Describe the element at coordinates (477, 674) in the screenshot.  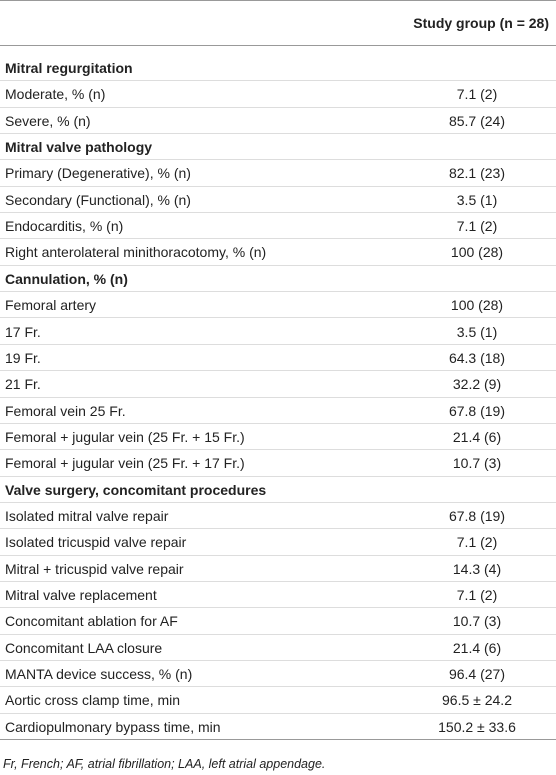
I see `row-value: 96.4 (27)` at that location.